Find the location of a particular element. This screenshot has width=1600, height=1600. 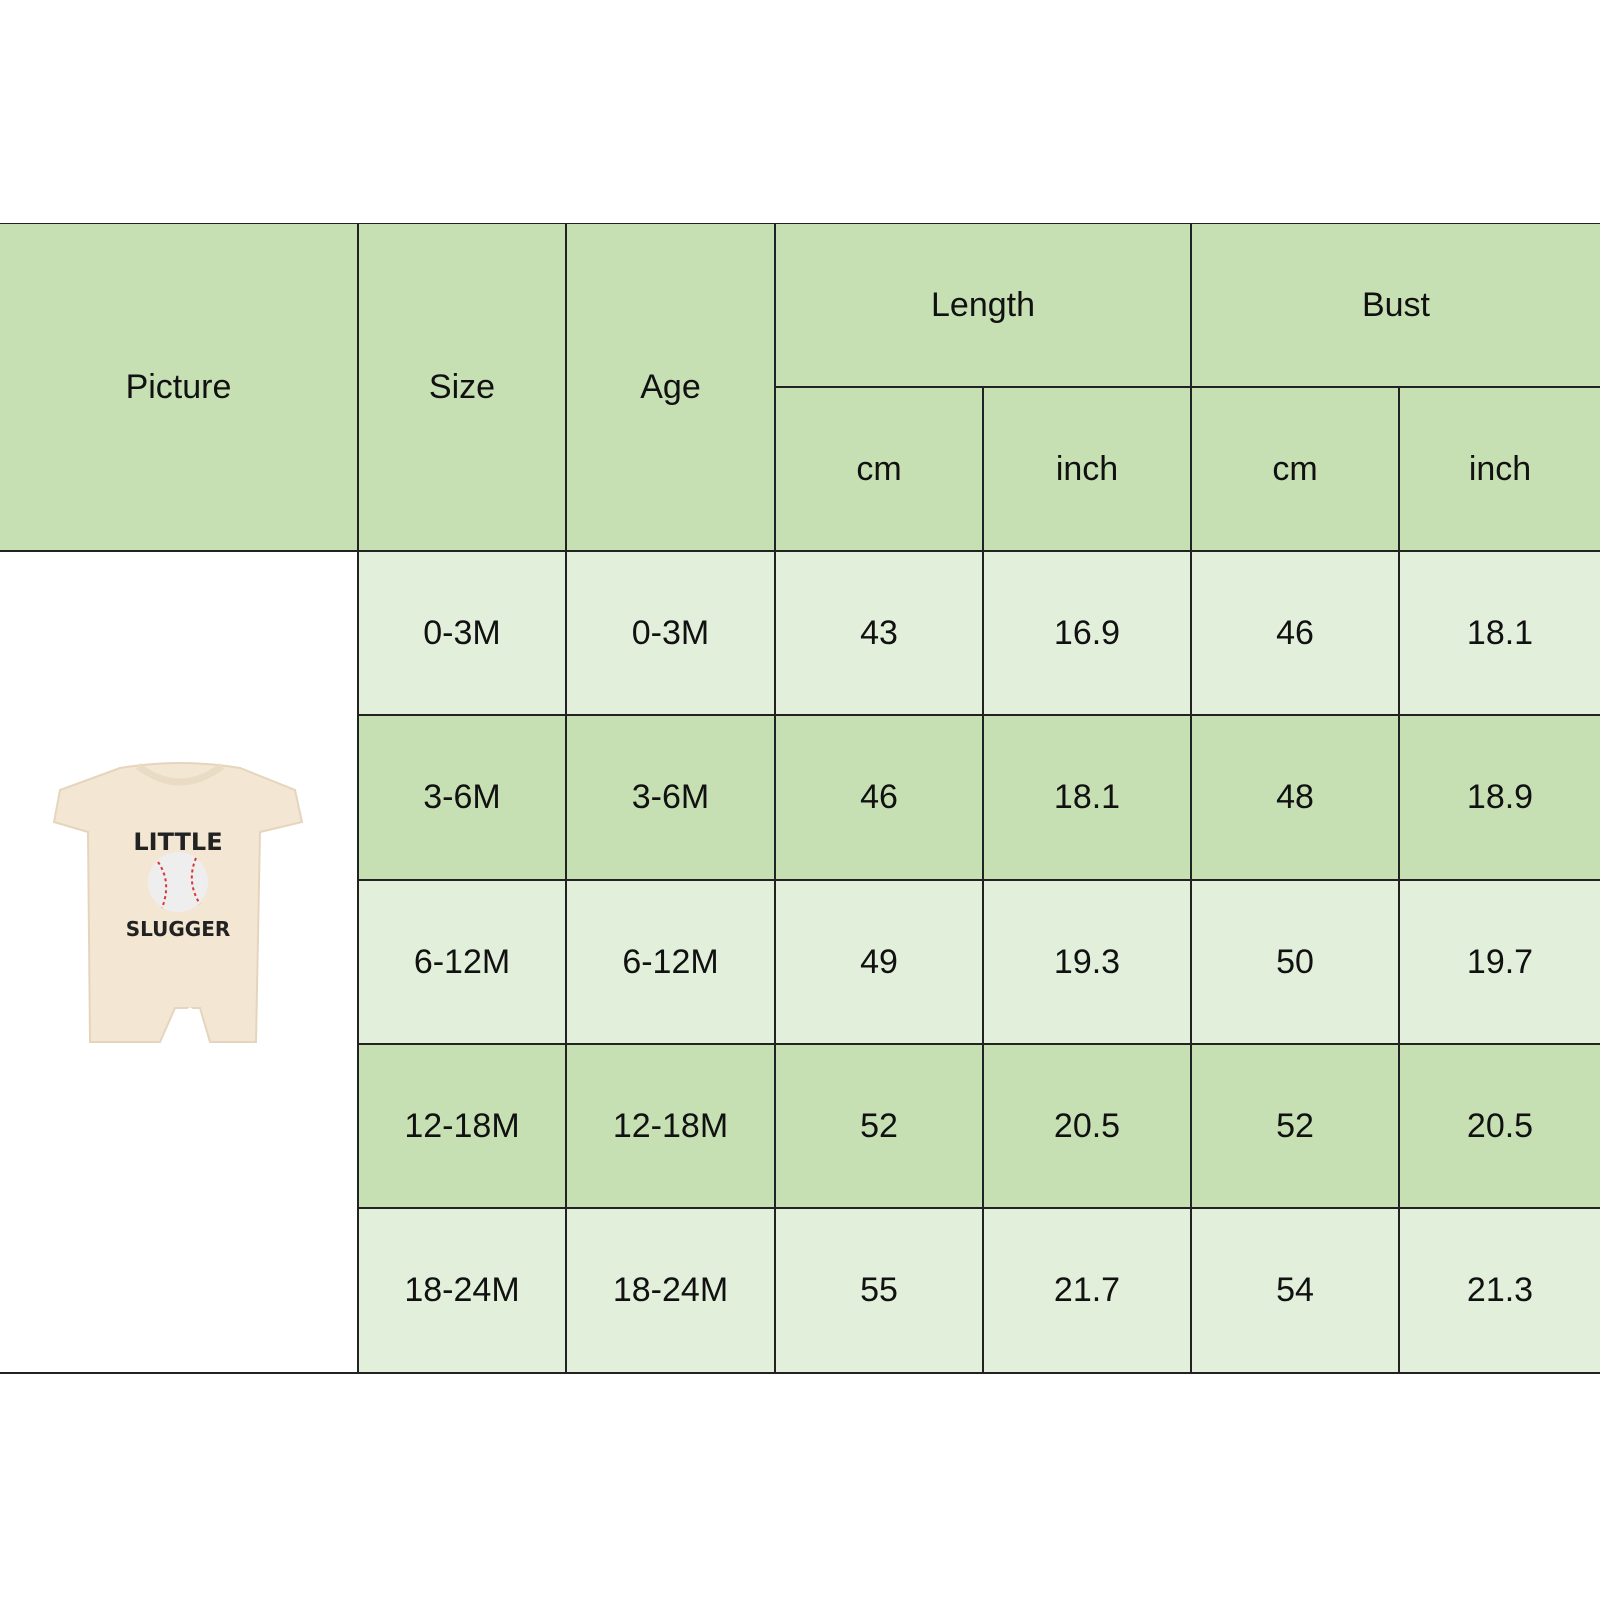

cell-bust-inch: 20.5 is located at coordinates (1500, 1127).